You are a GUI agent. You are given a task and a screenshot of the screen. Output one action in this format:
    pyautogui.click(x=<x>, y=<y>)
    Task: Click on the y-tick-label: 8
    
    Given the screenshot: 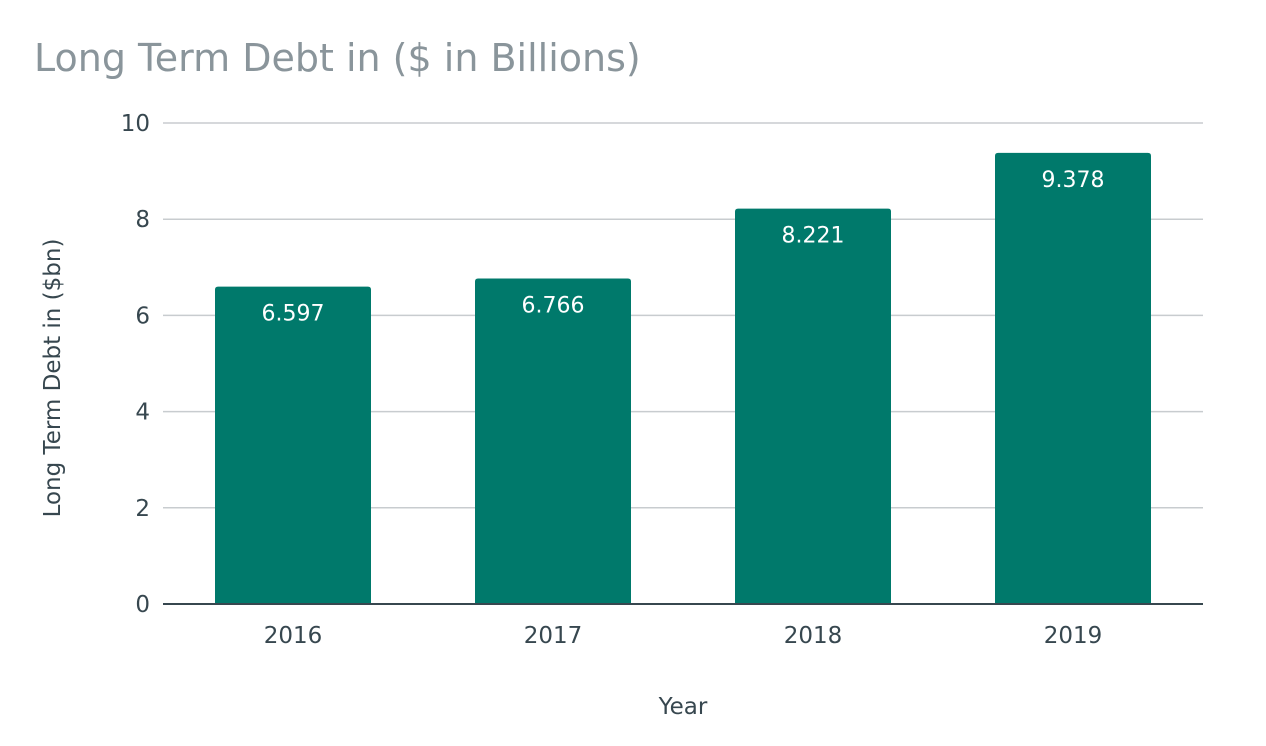 What is the action you would take?
    pyautogui.click(x=142, y=220)
    